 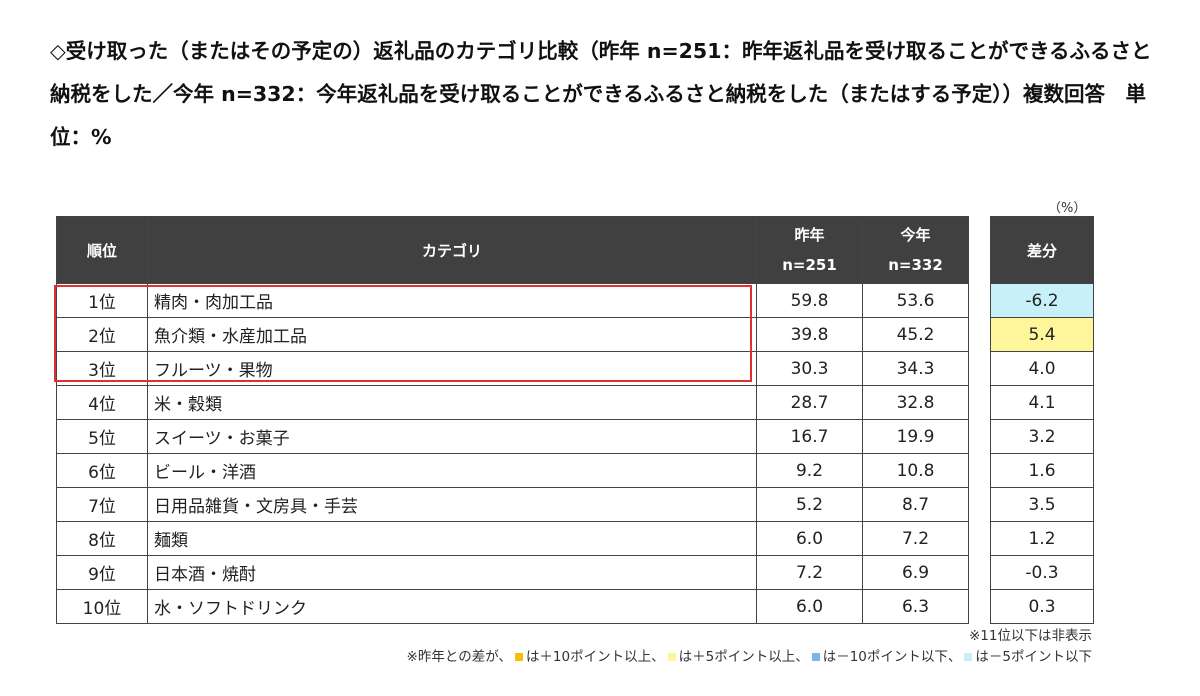 What do you see at coordinates (809, 572) in the screenshot?
I see `last-year-value: 7.2` at bounding box center [809, 572].